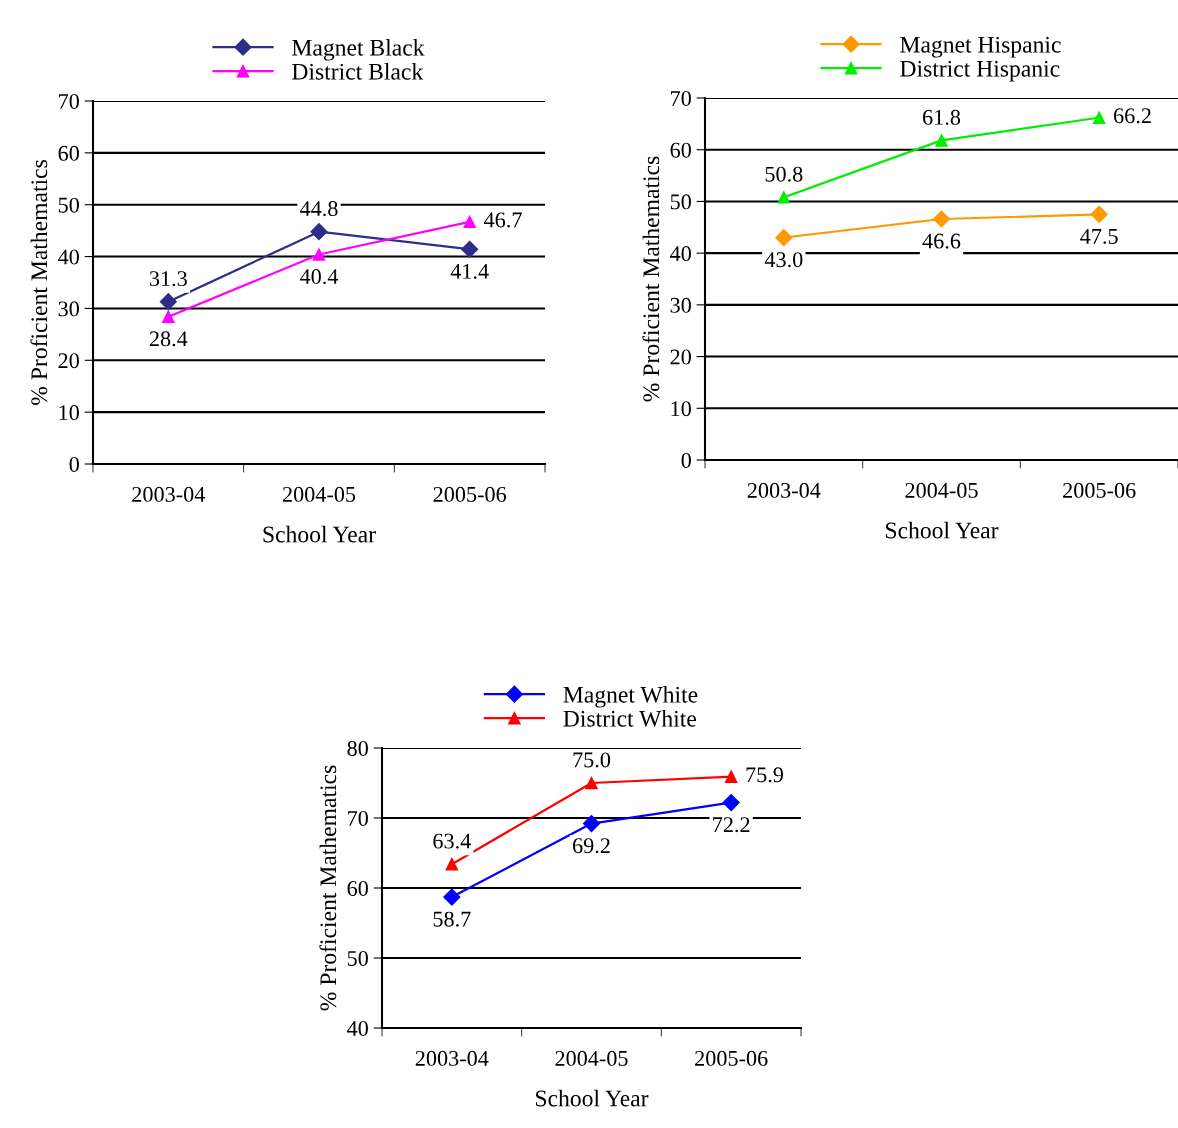 The width and height of the screenshot is (1178, 1128). What do you see at coordinates (980, 47) in the screenshot?
I see `legend-label: Magnet Hispanic` at bounding box center [980, 47].